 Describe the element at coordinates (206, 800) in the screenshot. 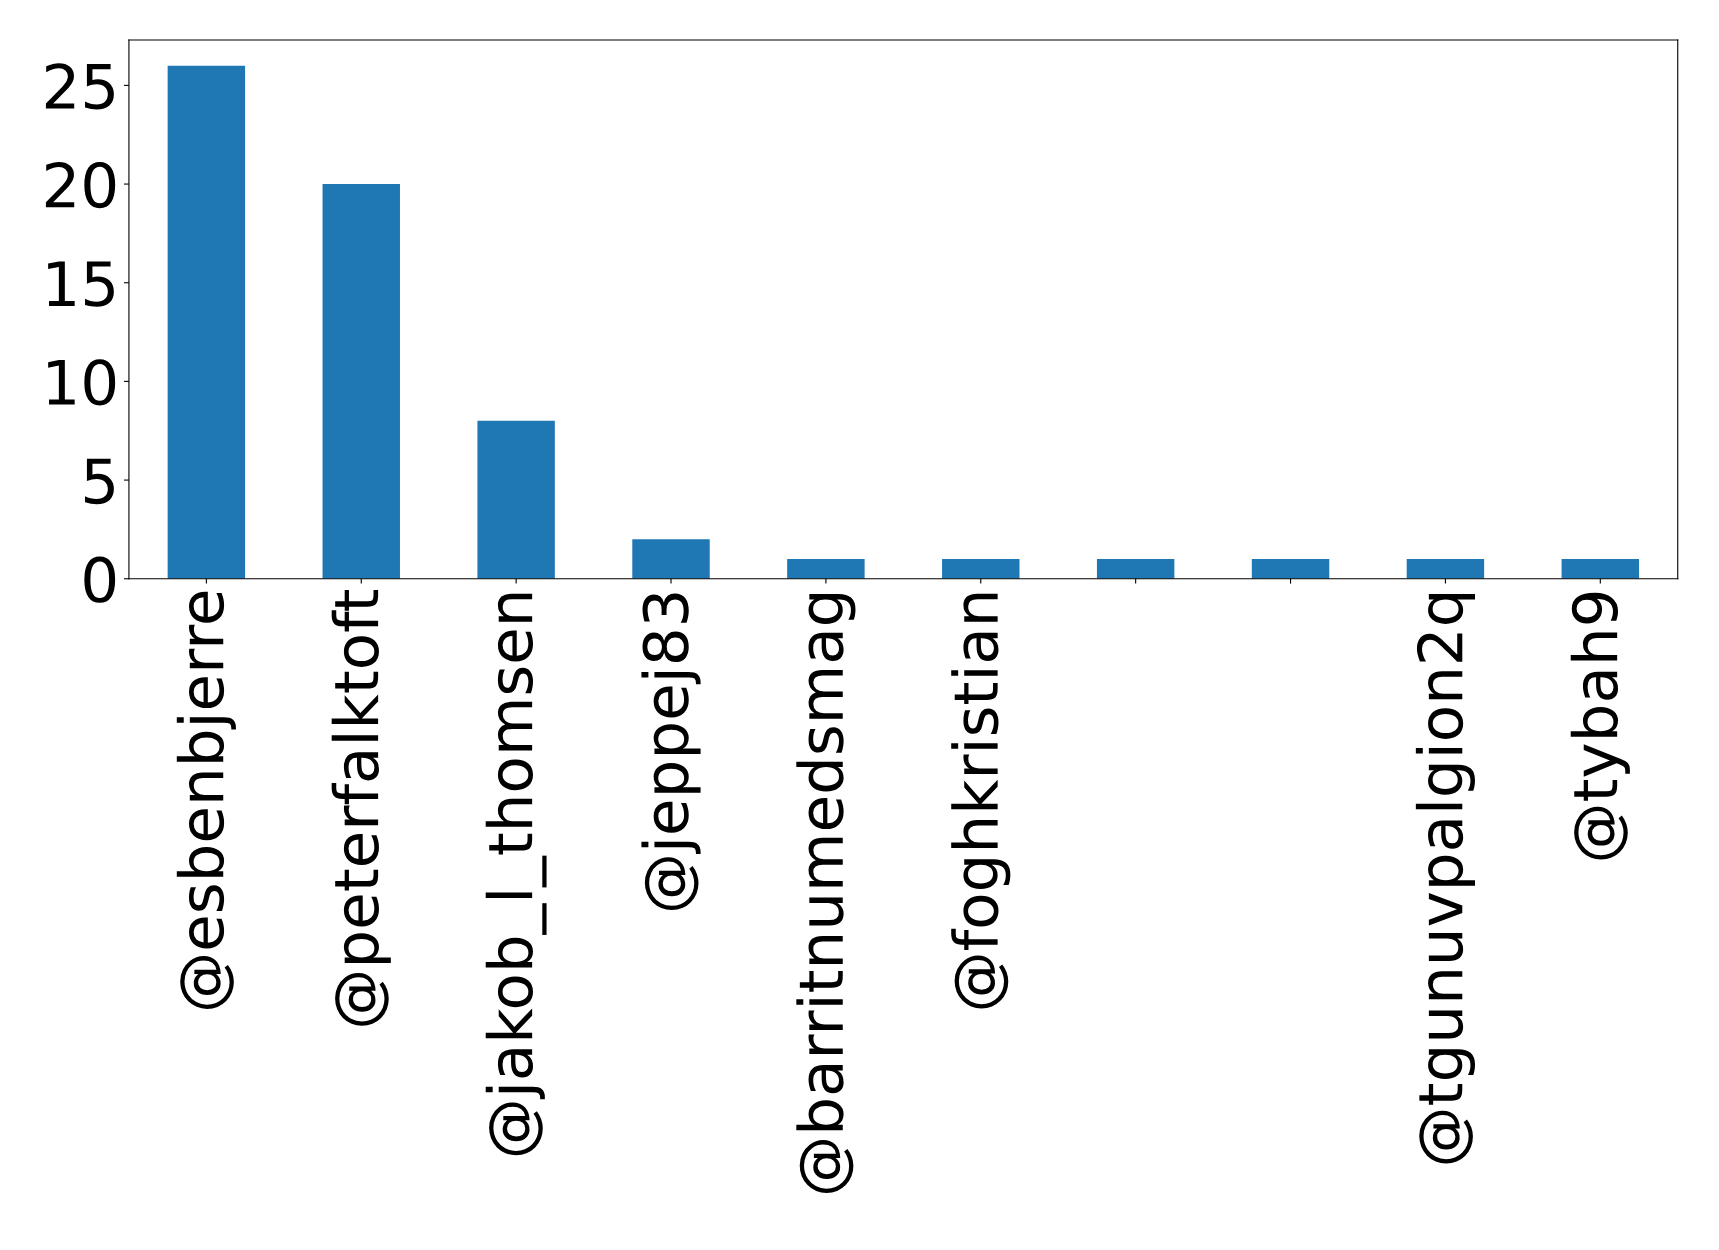

I see `x-tick-label: @esbenbjerre` at that location.